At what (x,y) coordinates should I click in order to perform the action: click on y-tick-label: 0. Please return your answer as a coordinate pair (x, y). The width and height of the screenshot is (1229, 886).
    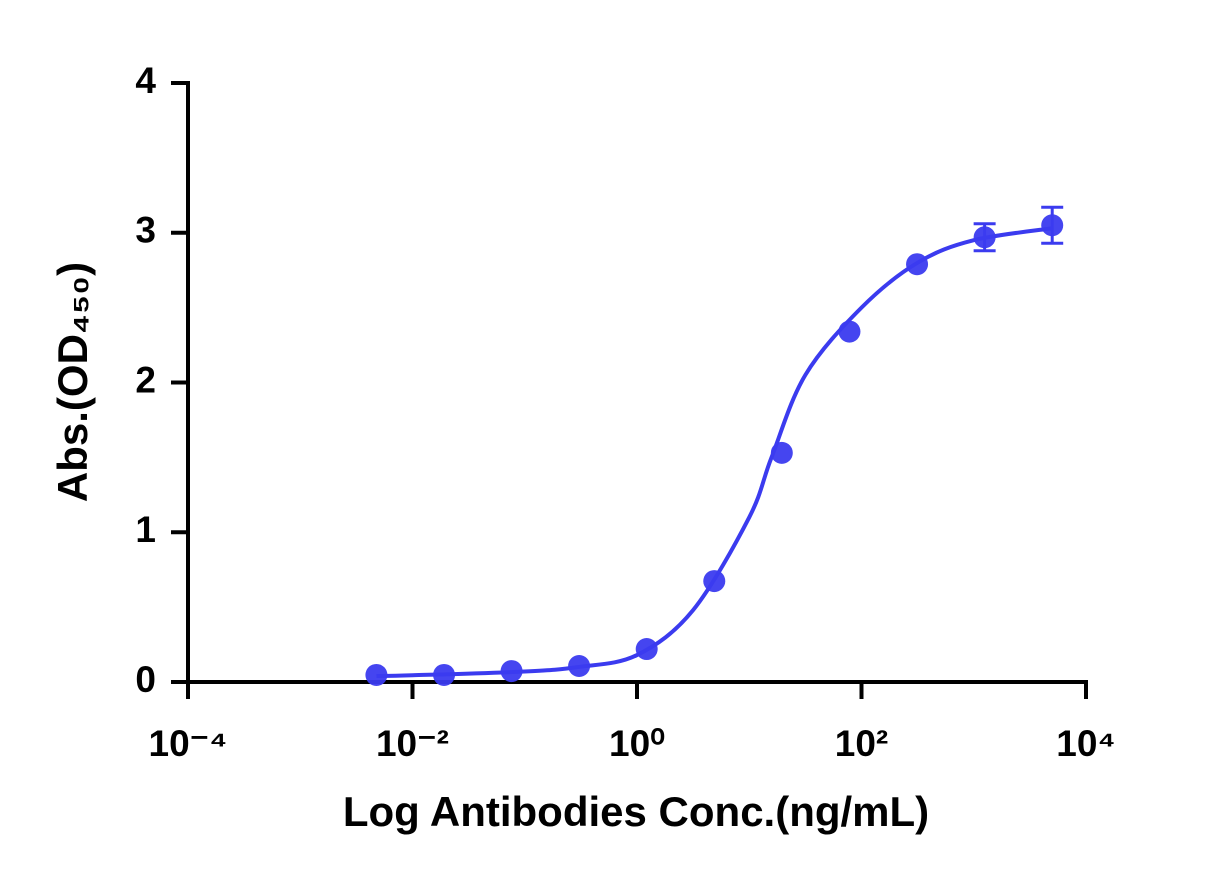
    Looking at the image, I should click on (145, 679).